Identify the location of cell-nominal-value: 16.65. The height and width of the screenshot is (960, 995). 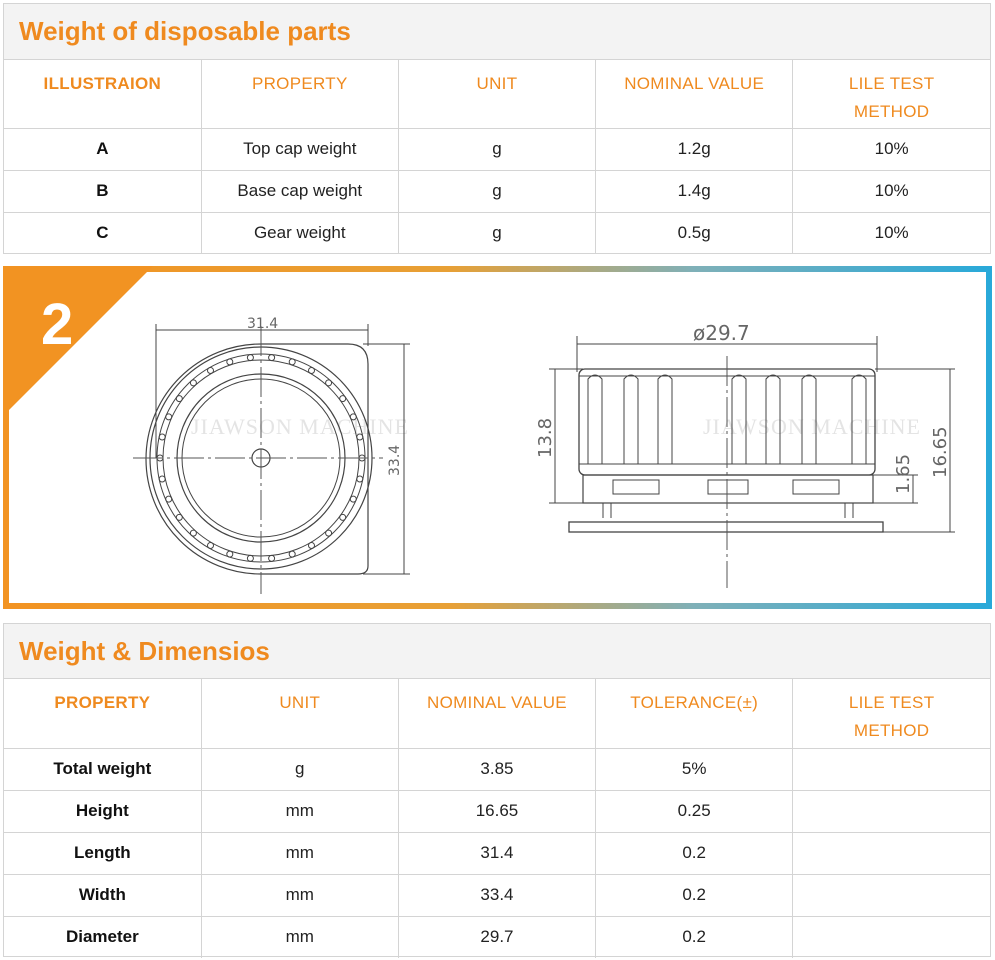
(497, 811).